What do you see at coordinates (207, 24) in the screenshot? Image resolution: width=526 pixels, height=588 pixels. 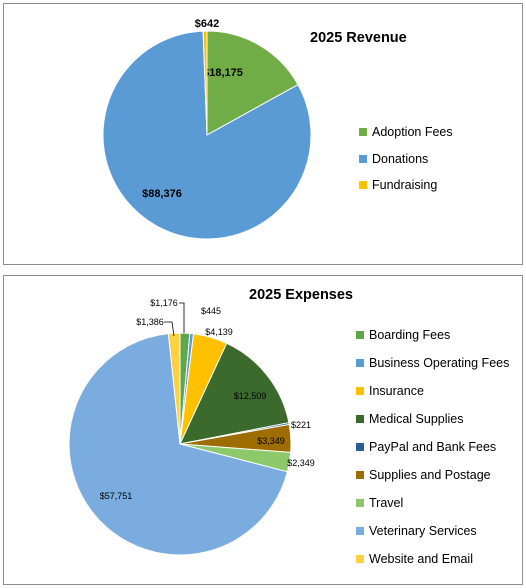 I see `data-label-fundraising: $642` at bounding box center [207, 24].